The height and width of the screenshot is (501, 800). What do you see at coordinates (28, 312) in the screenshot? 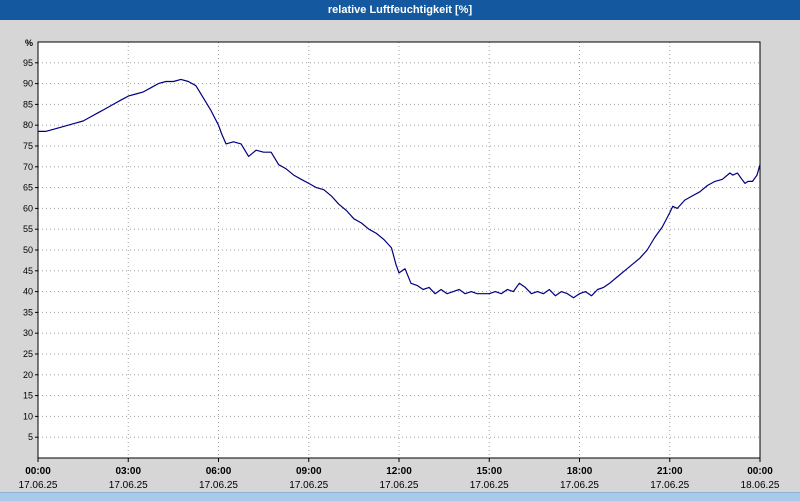
I see `svg-text: 35` at bounding box center [28, 312].